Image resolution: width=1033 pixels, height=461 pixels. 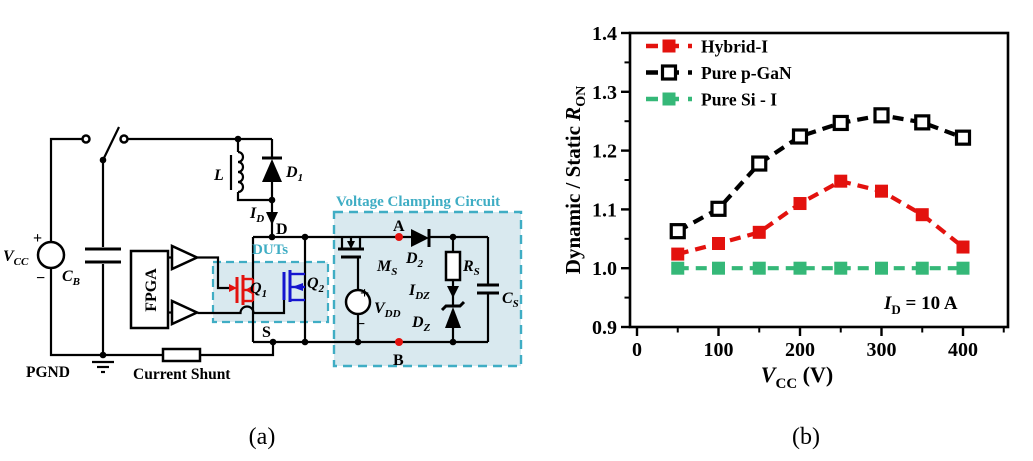 I want to click on vdd-source: + − VDD, so click(x=372, y=309).